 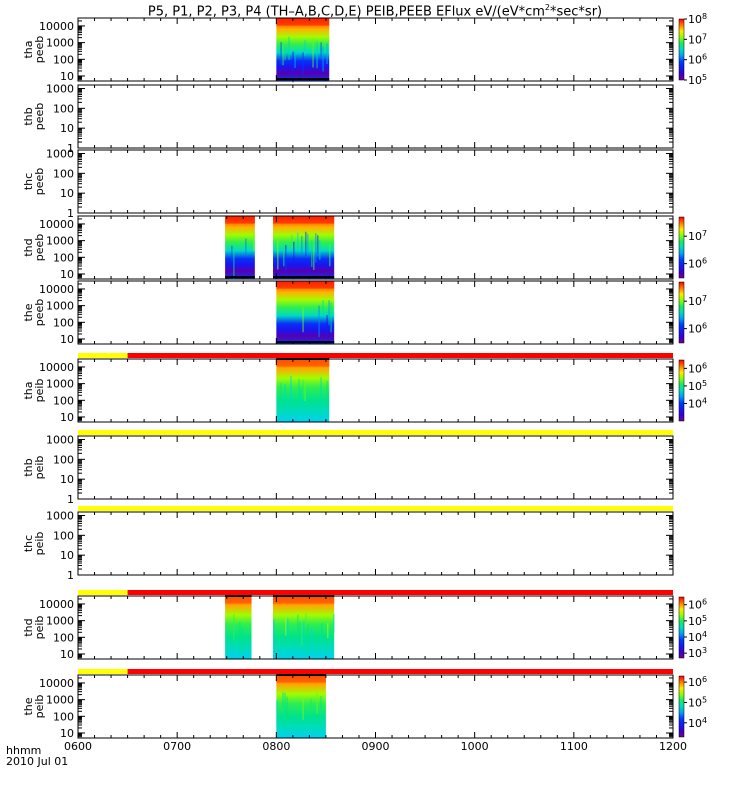 I want to click on colorbar-tick-label: 10⁷, so click(x=697, y=236).